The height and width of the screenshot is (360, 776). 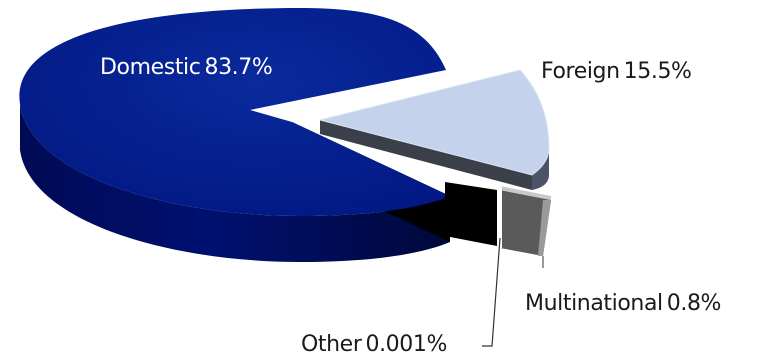 What do you see at coordinates (426, 155) in the screenshot?
I see `slice-foreign-side-cut` at bounding box center [426, 155].